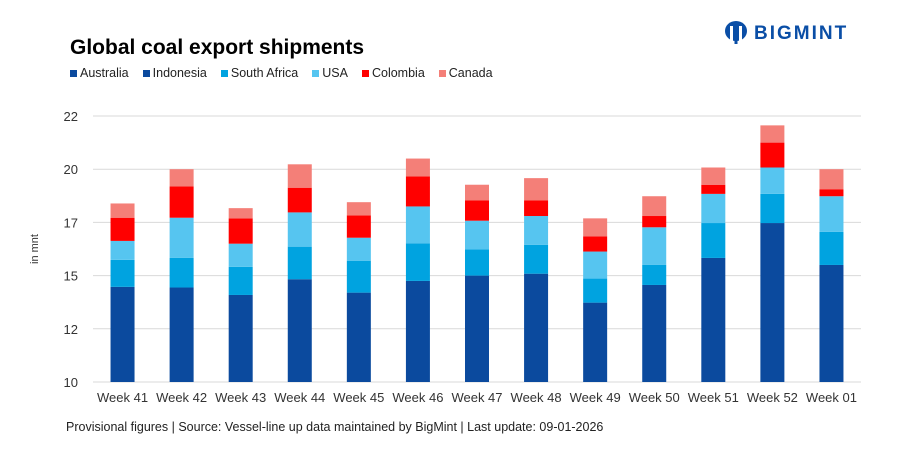 Image resolution: width=906 pixels, height=453 pixels. What do you see at coordinates (335, 73) in the screenshot?
I see `legend-label: USA` at bounding box center [335, 73].